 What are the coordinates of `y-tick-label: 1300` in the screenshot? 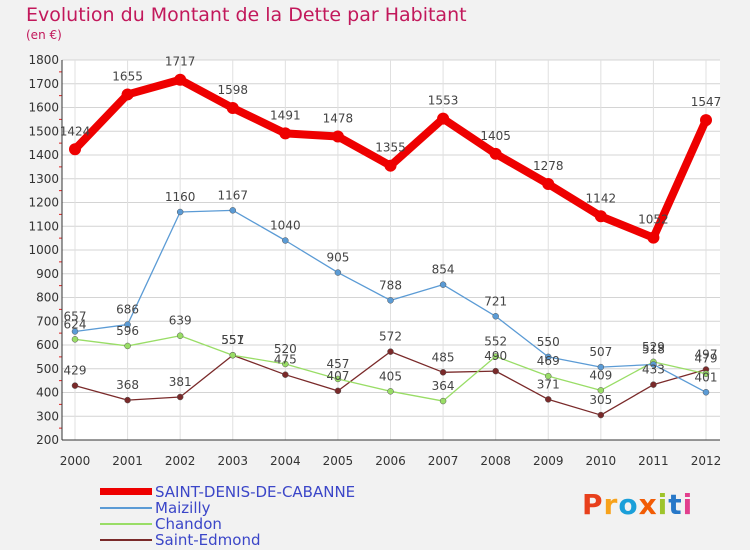 It's located at (43, 179).